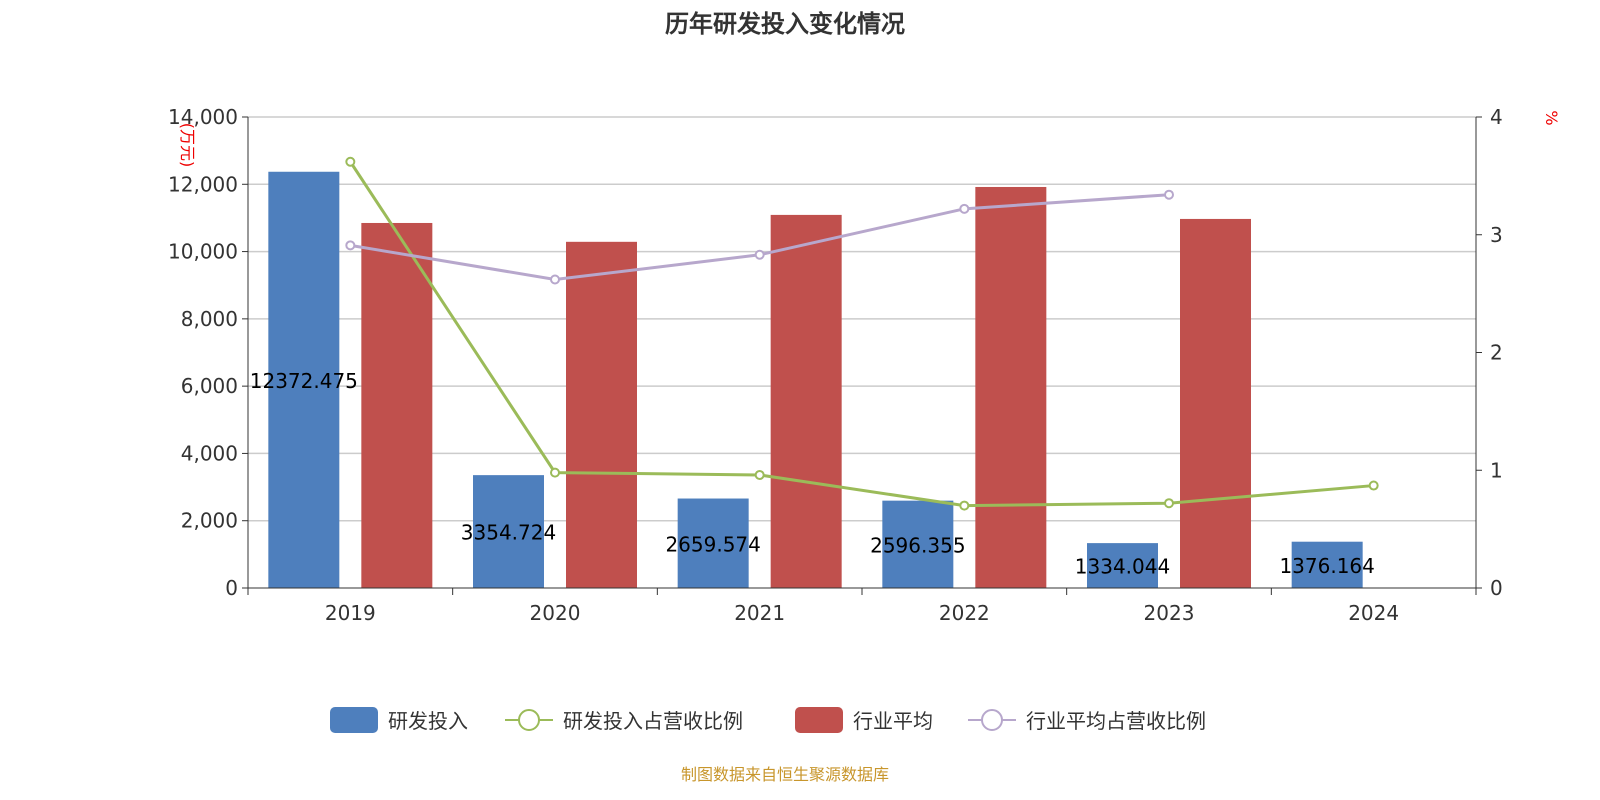 The height and width of the screenshot is (800, 1600). I want to click on y-right-tick-label: 3, so click(1496, 235).